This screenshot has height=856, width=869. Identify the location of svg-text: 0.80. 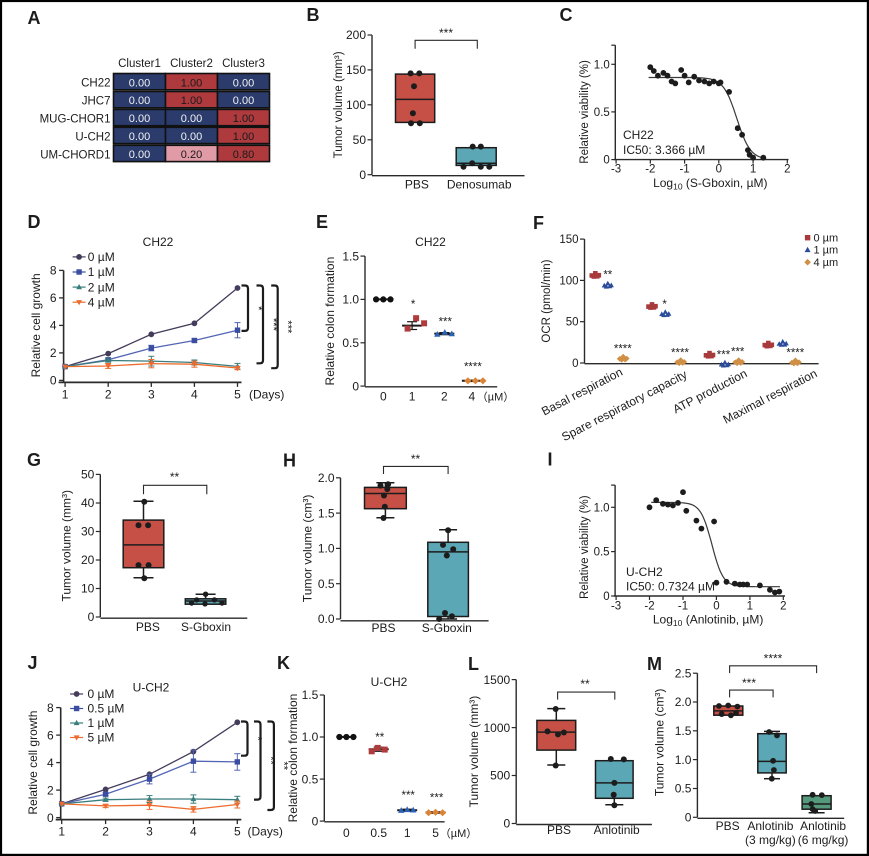
(243, 155).